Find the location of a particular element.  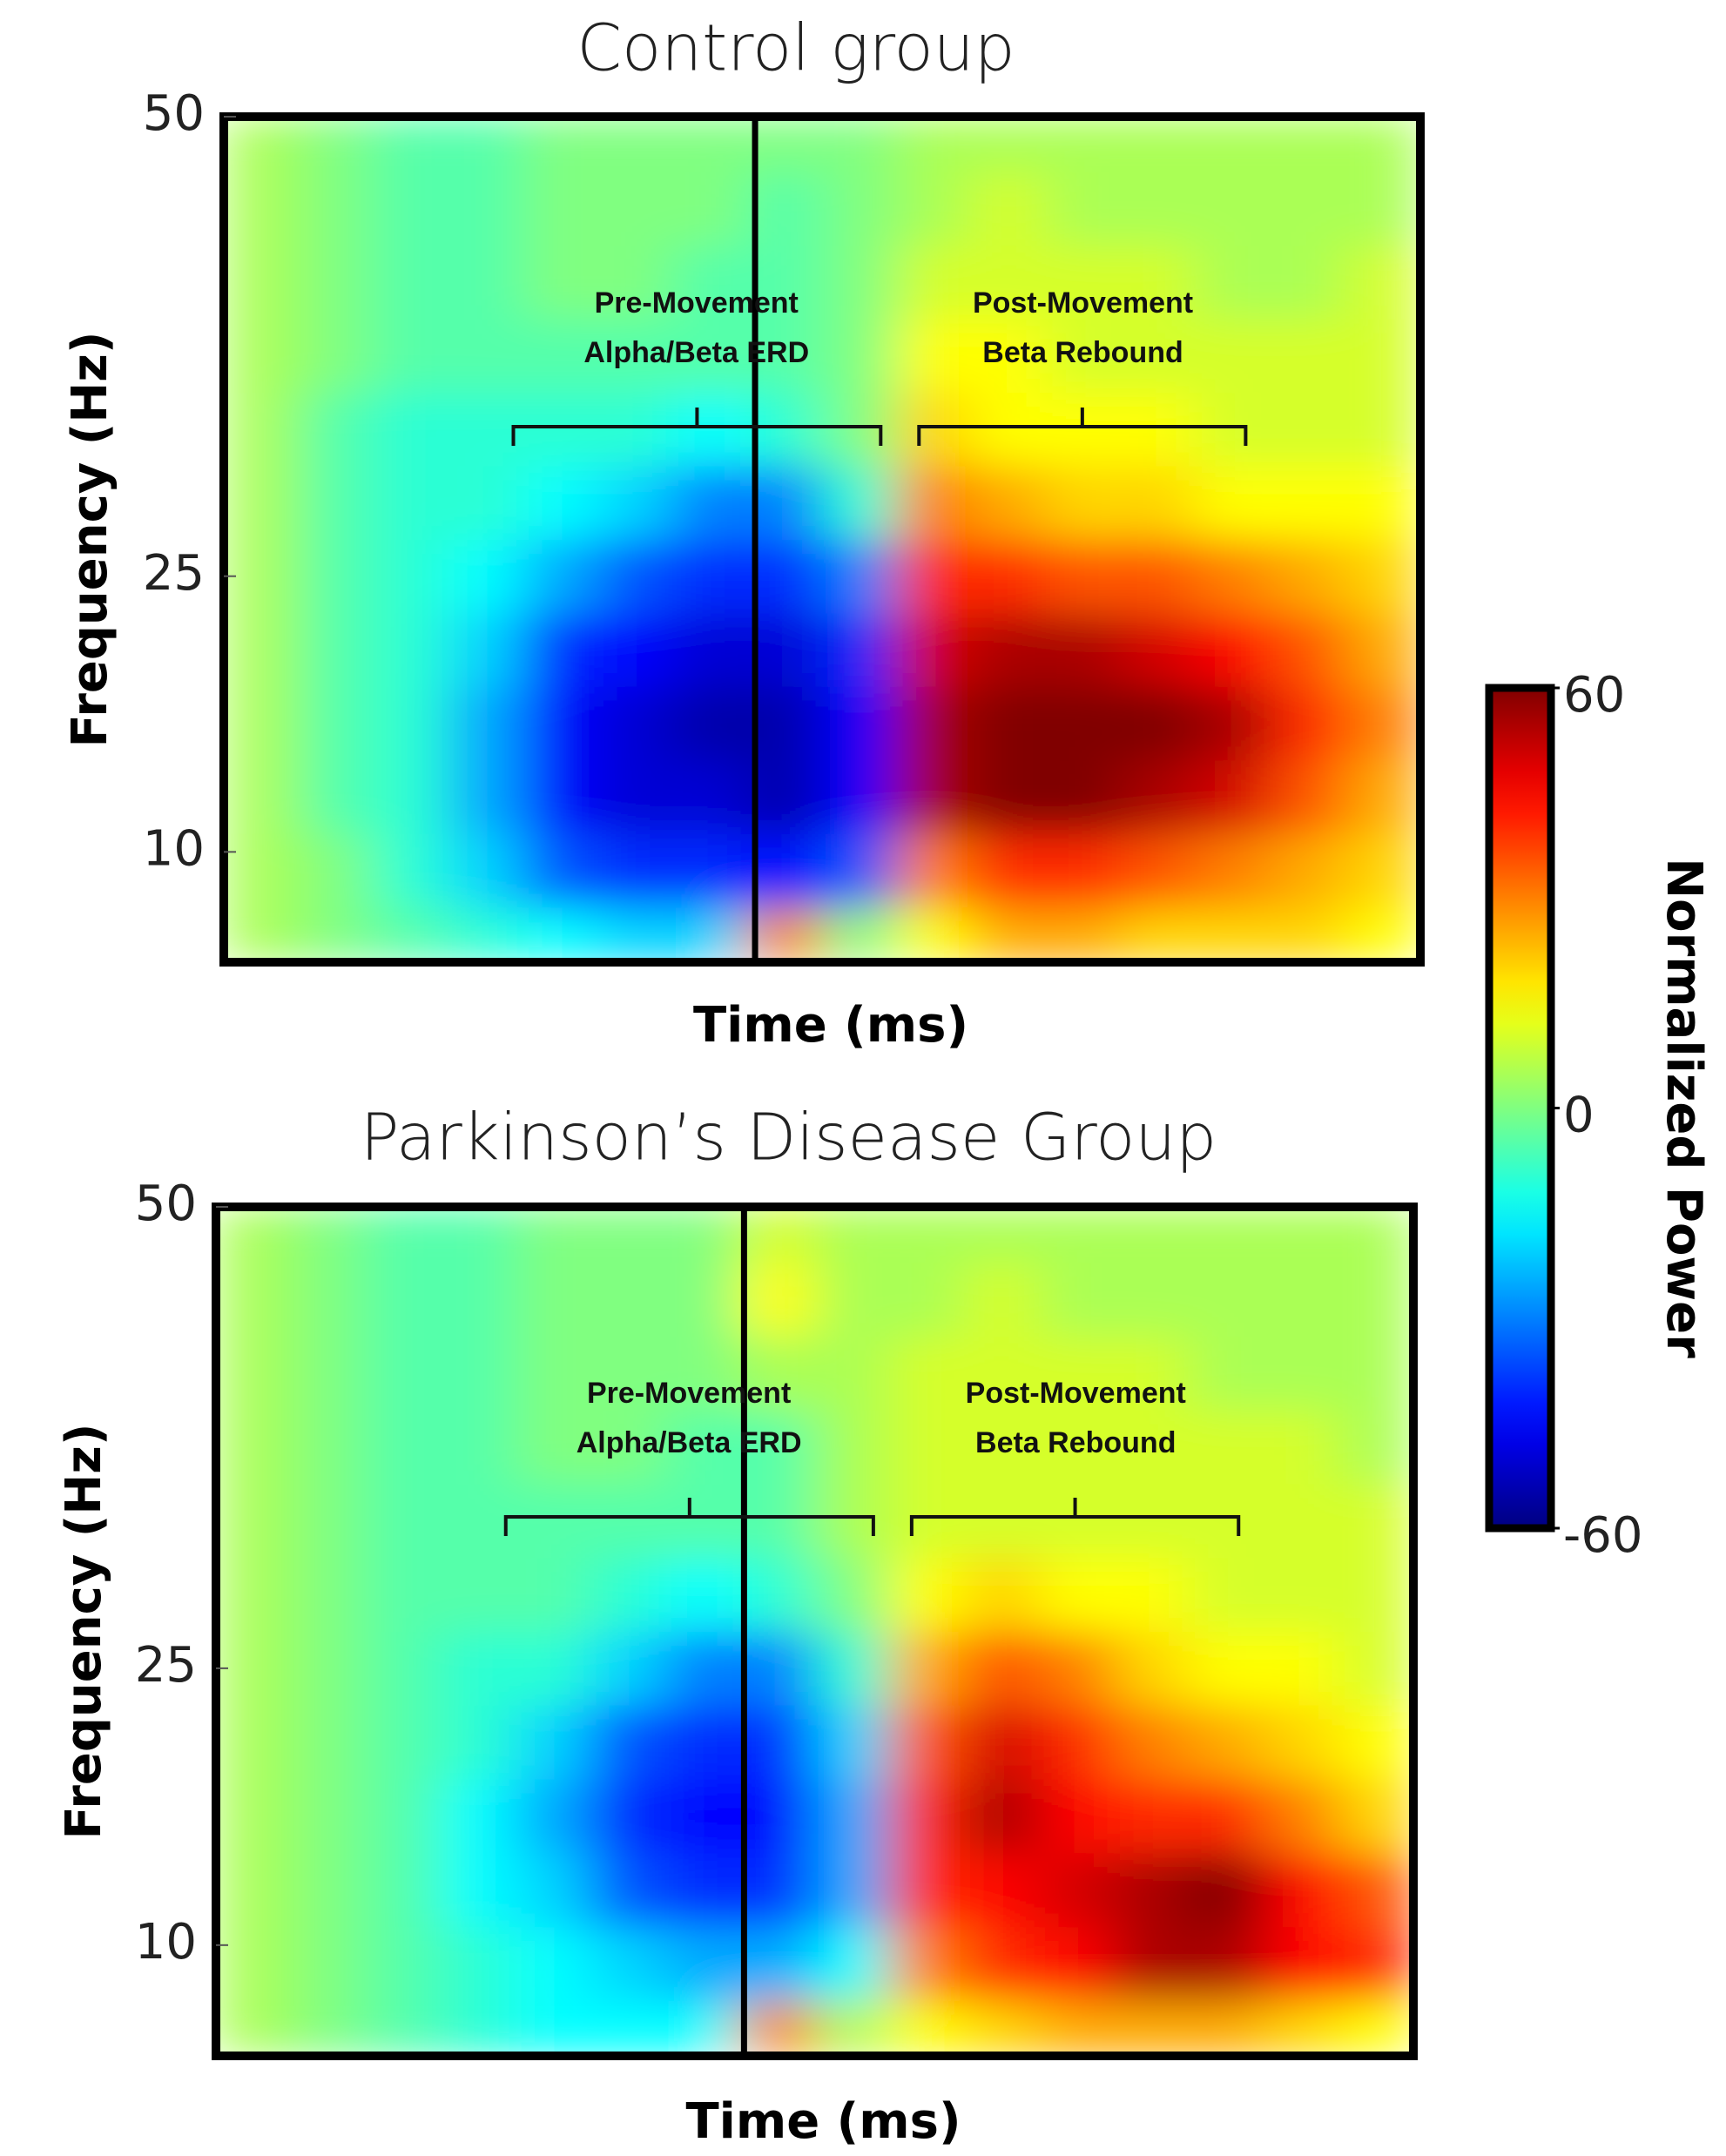

annotation: Post-Movement is located at coordinates (1083, 303).